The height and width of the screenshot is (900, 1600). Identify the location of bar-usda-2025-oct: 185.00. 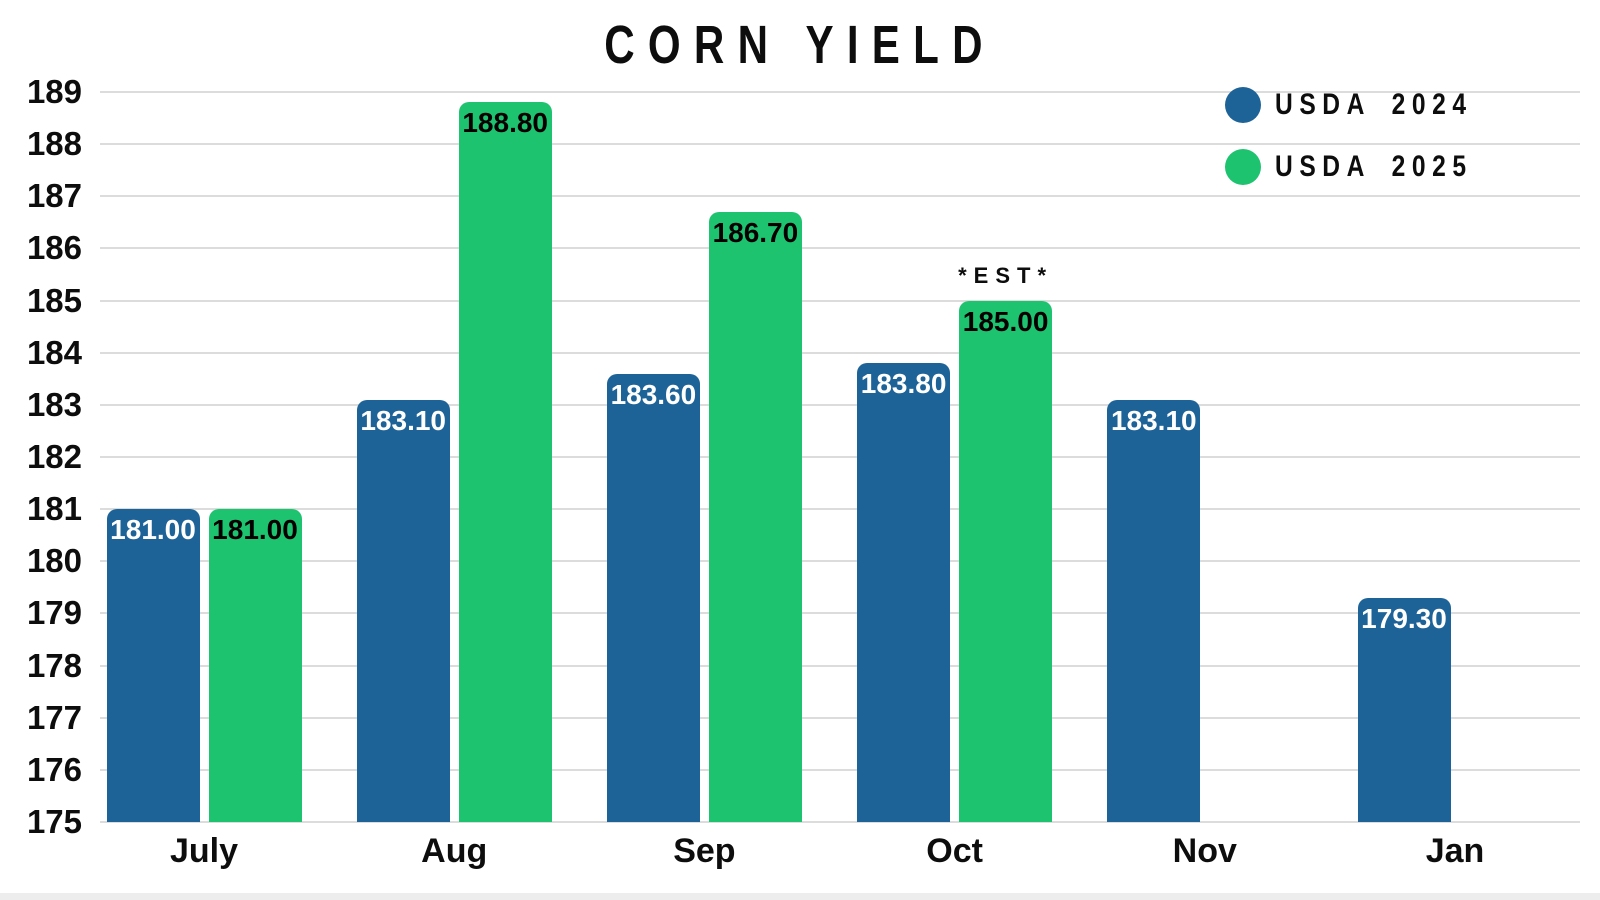
(1006, 561).